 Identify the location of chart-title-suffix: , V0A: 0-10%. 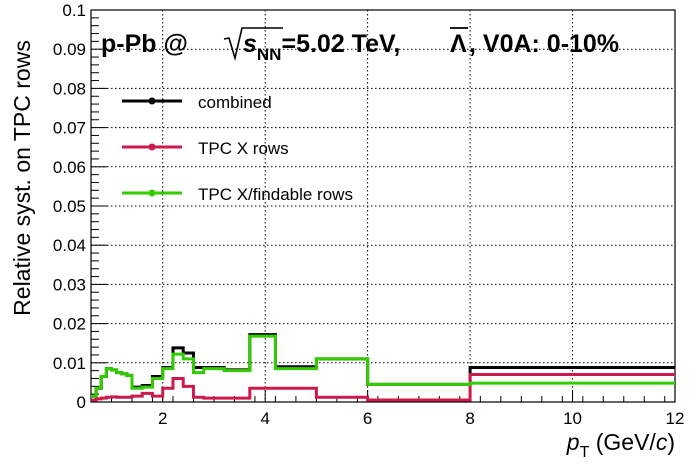
(544, 44).